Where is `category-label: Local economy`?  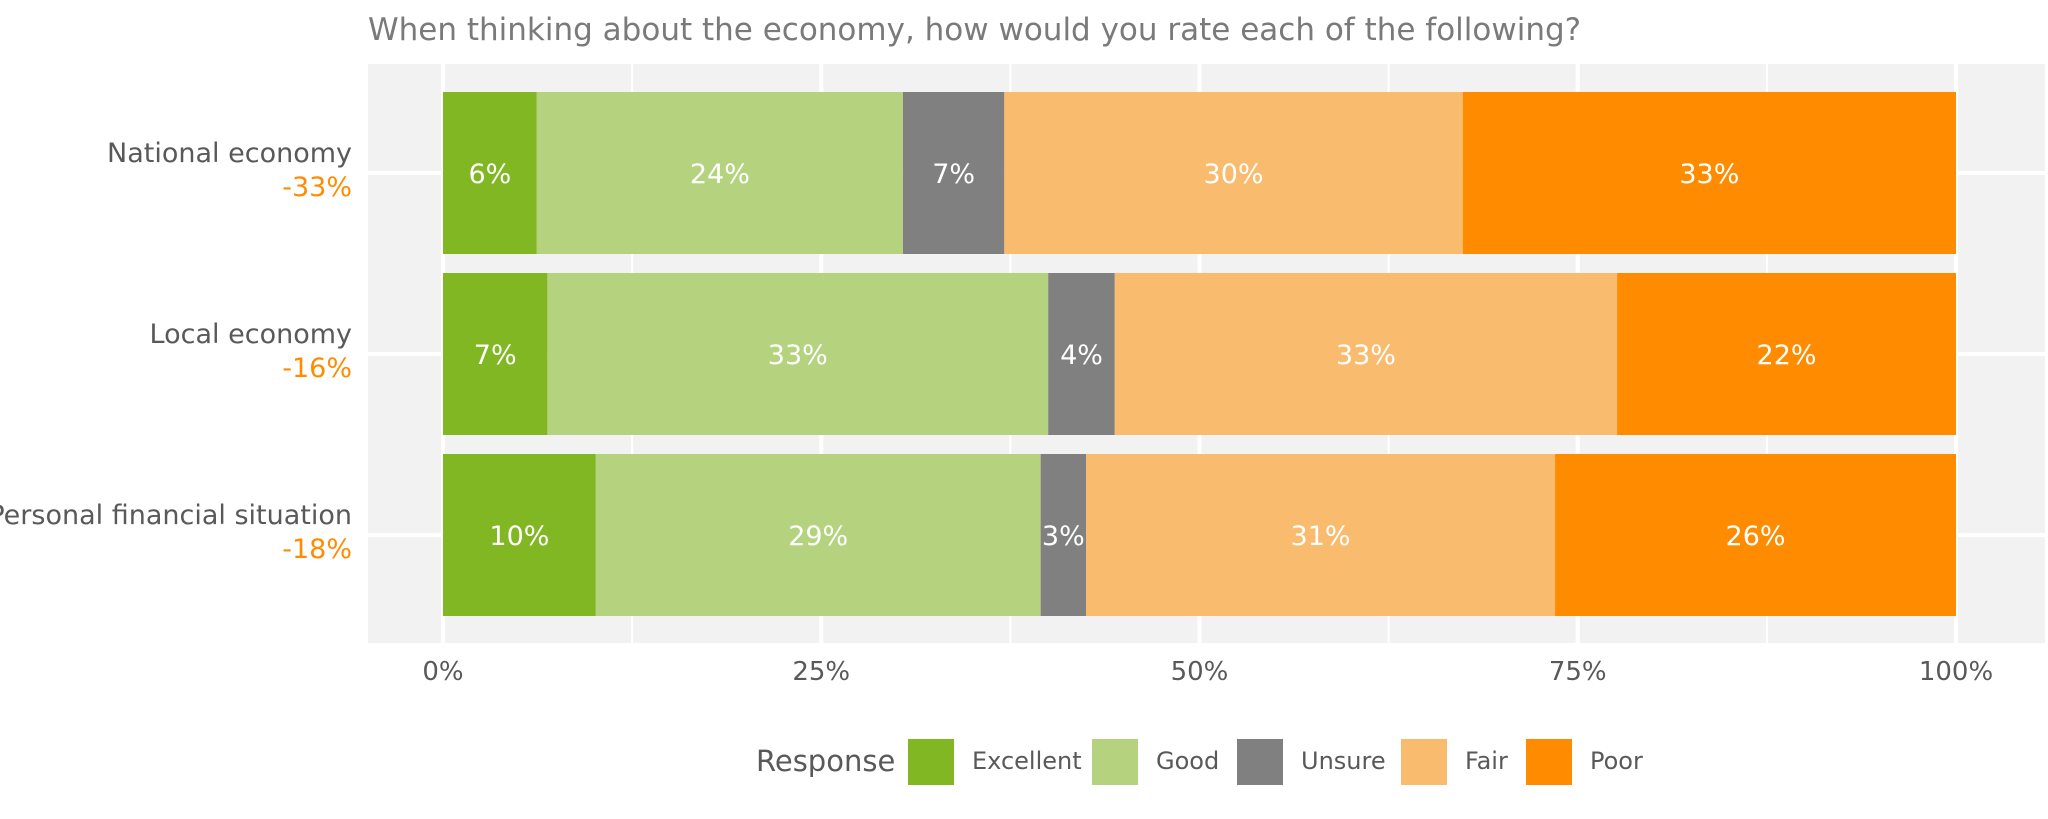
category-label: Local economy is located at coordinates (251, 334).